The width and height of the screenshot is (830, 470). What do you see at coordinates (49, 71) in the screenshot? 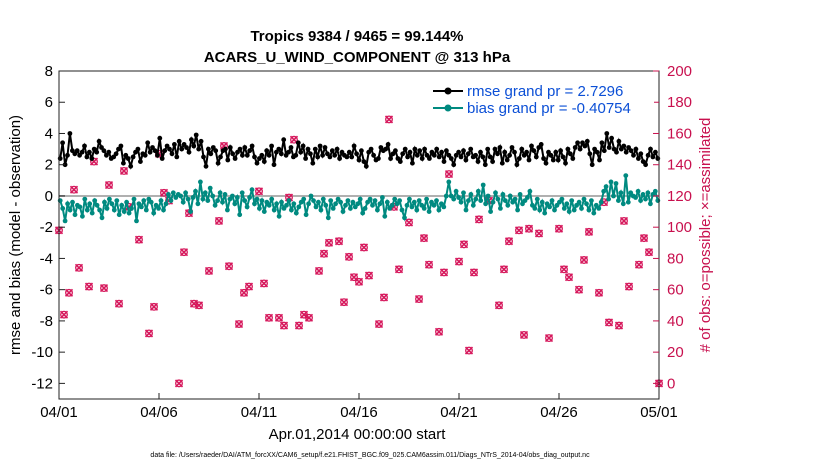
I see `left-tick-label: 8` at bounding box center [49, 71].